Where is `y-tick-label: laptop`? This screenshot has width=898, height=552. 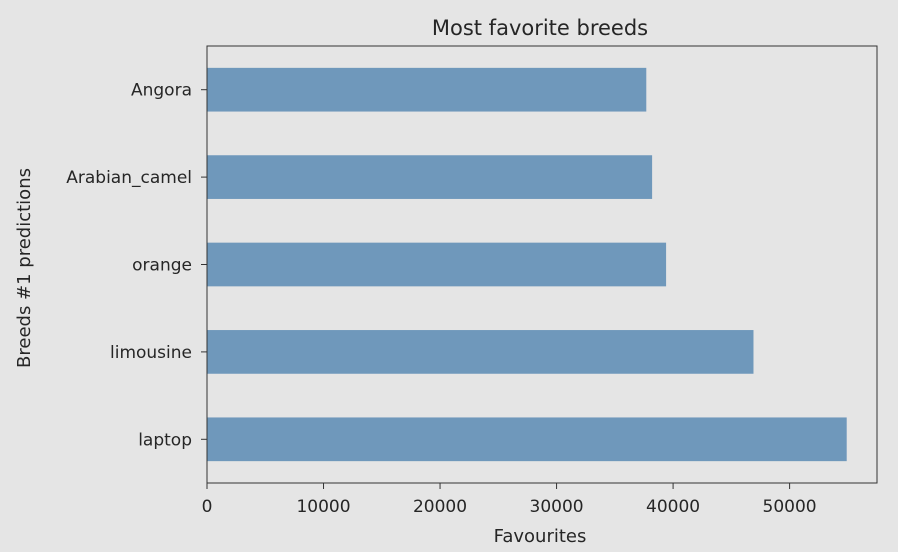 y-tick-label: laptop is located at coordinates (165, 440).